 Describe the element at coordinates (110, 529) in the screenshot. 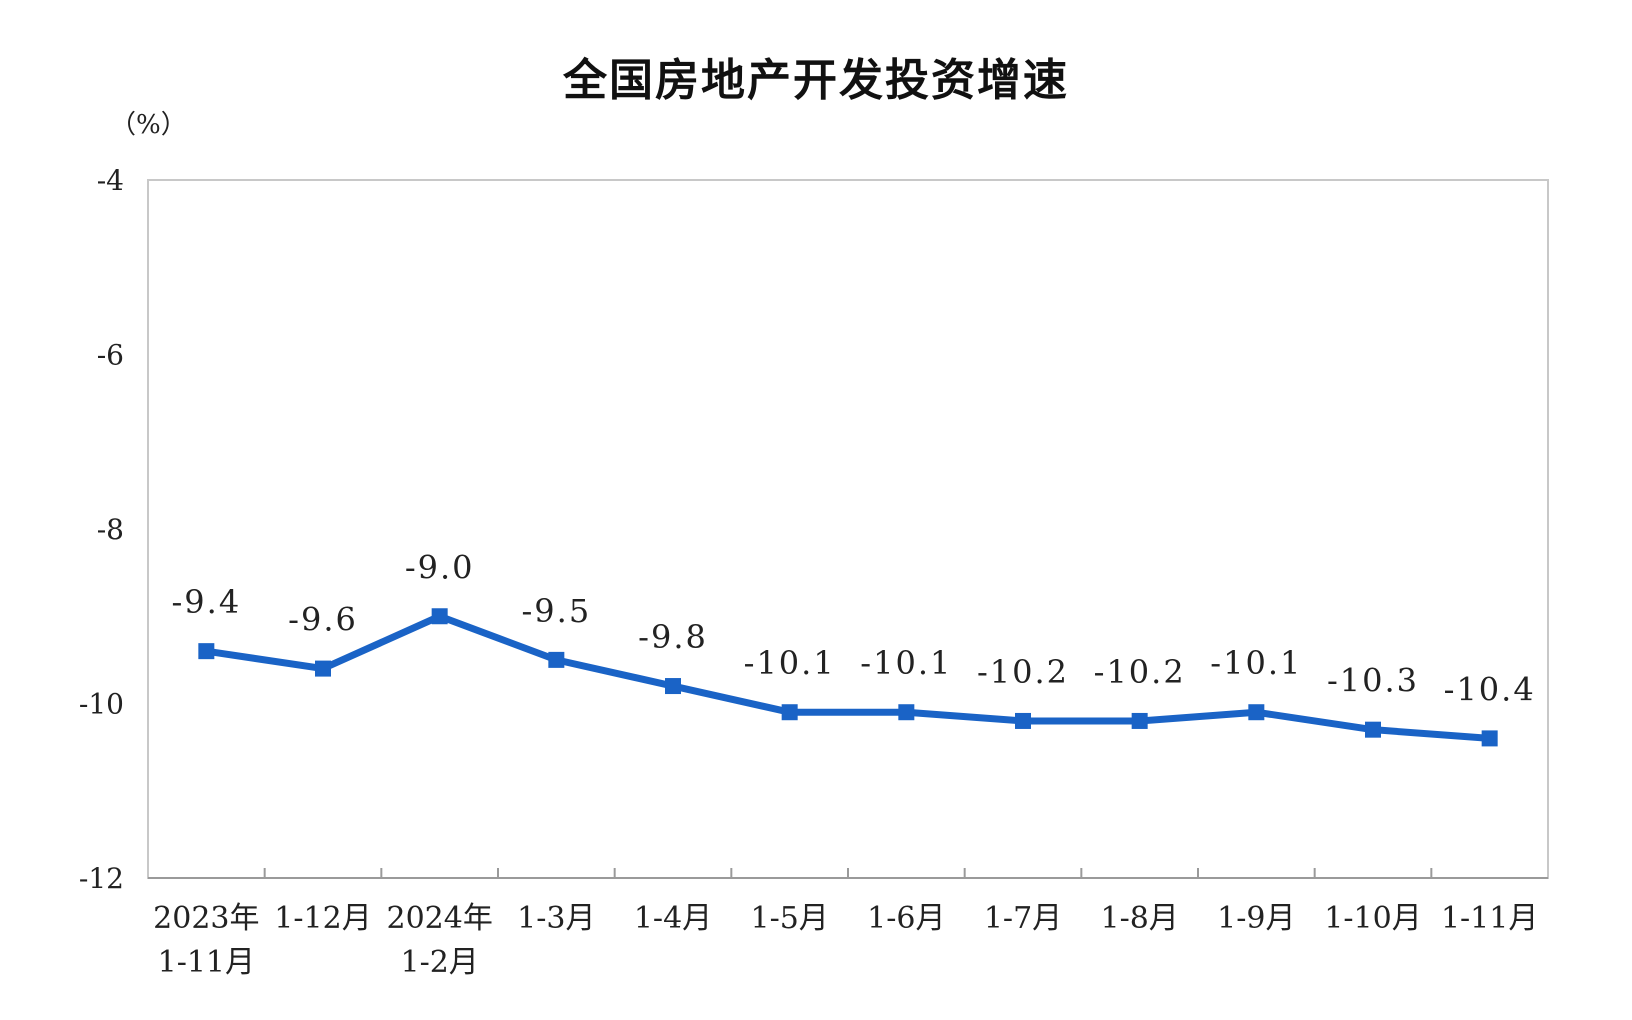

I see `y-tick-label: -8` at that location.